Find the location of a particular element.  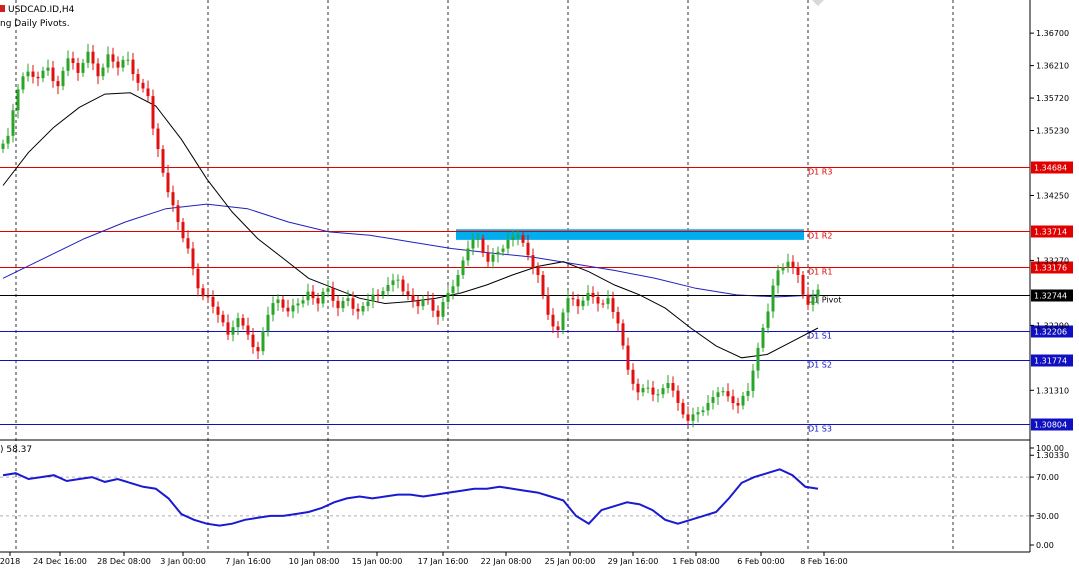

price-tick-label: 1.30330 is located at coordinates (1052, 455).